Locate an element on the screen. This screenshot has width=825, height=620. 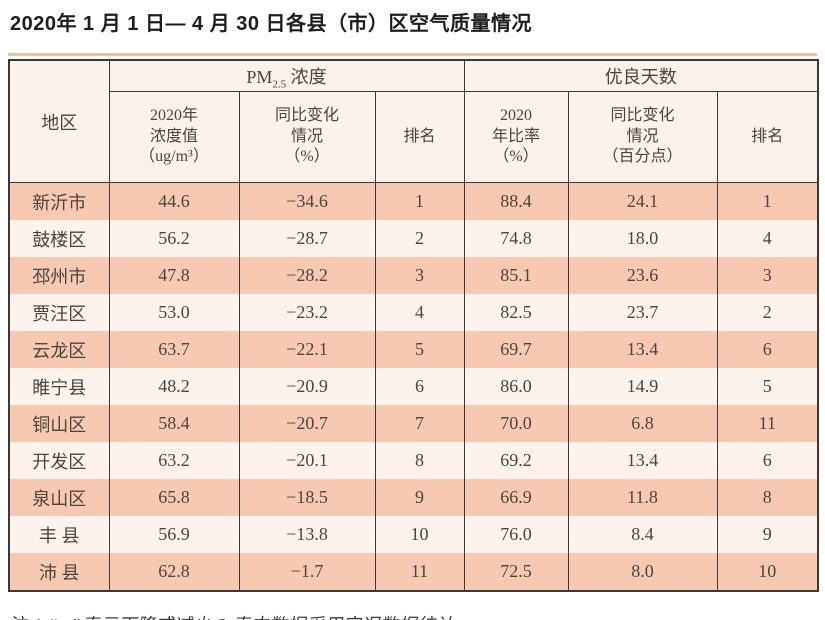
cell-days-rank: 10 is located at coordinates (767, 572).